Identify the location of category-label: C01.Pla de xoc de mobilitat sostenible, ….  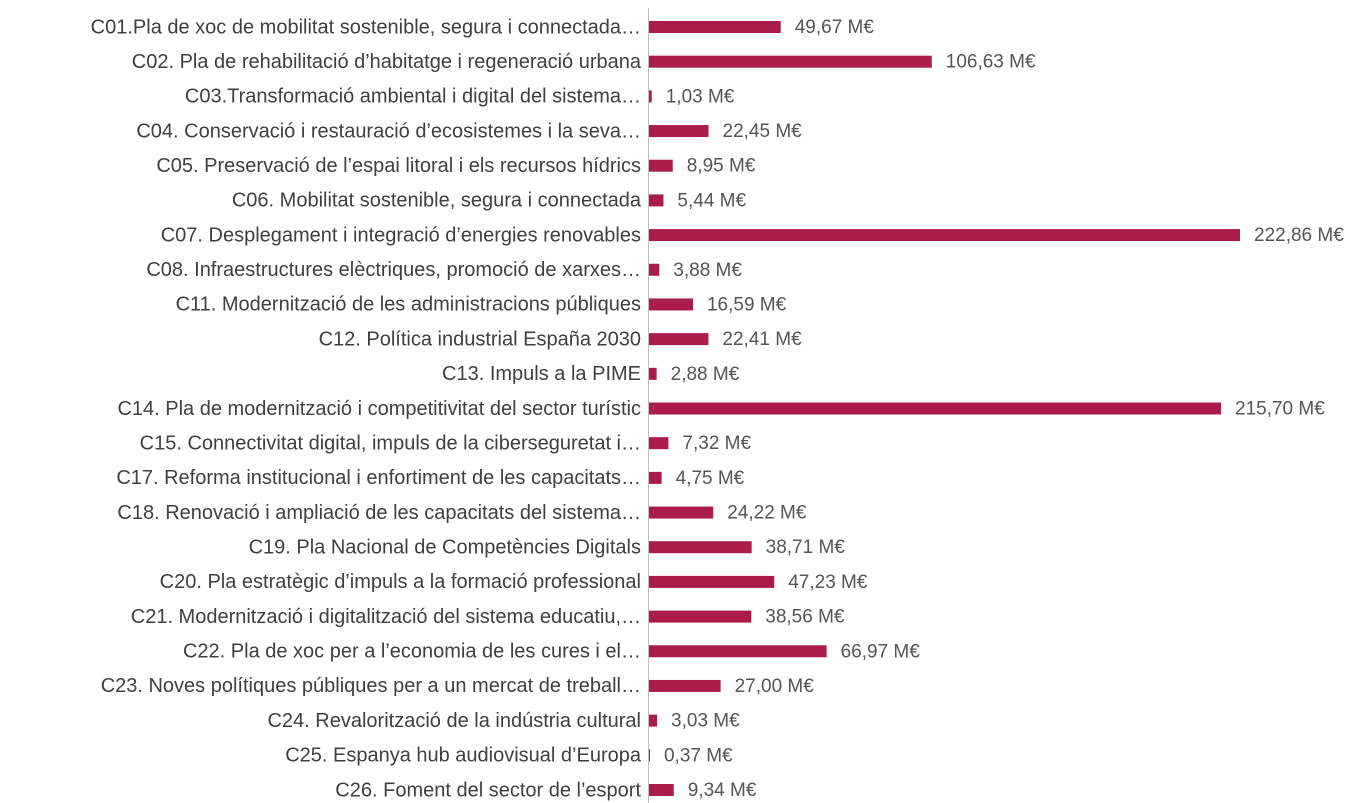
(366, 27).